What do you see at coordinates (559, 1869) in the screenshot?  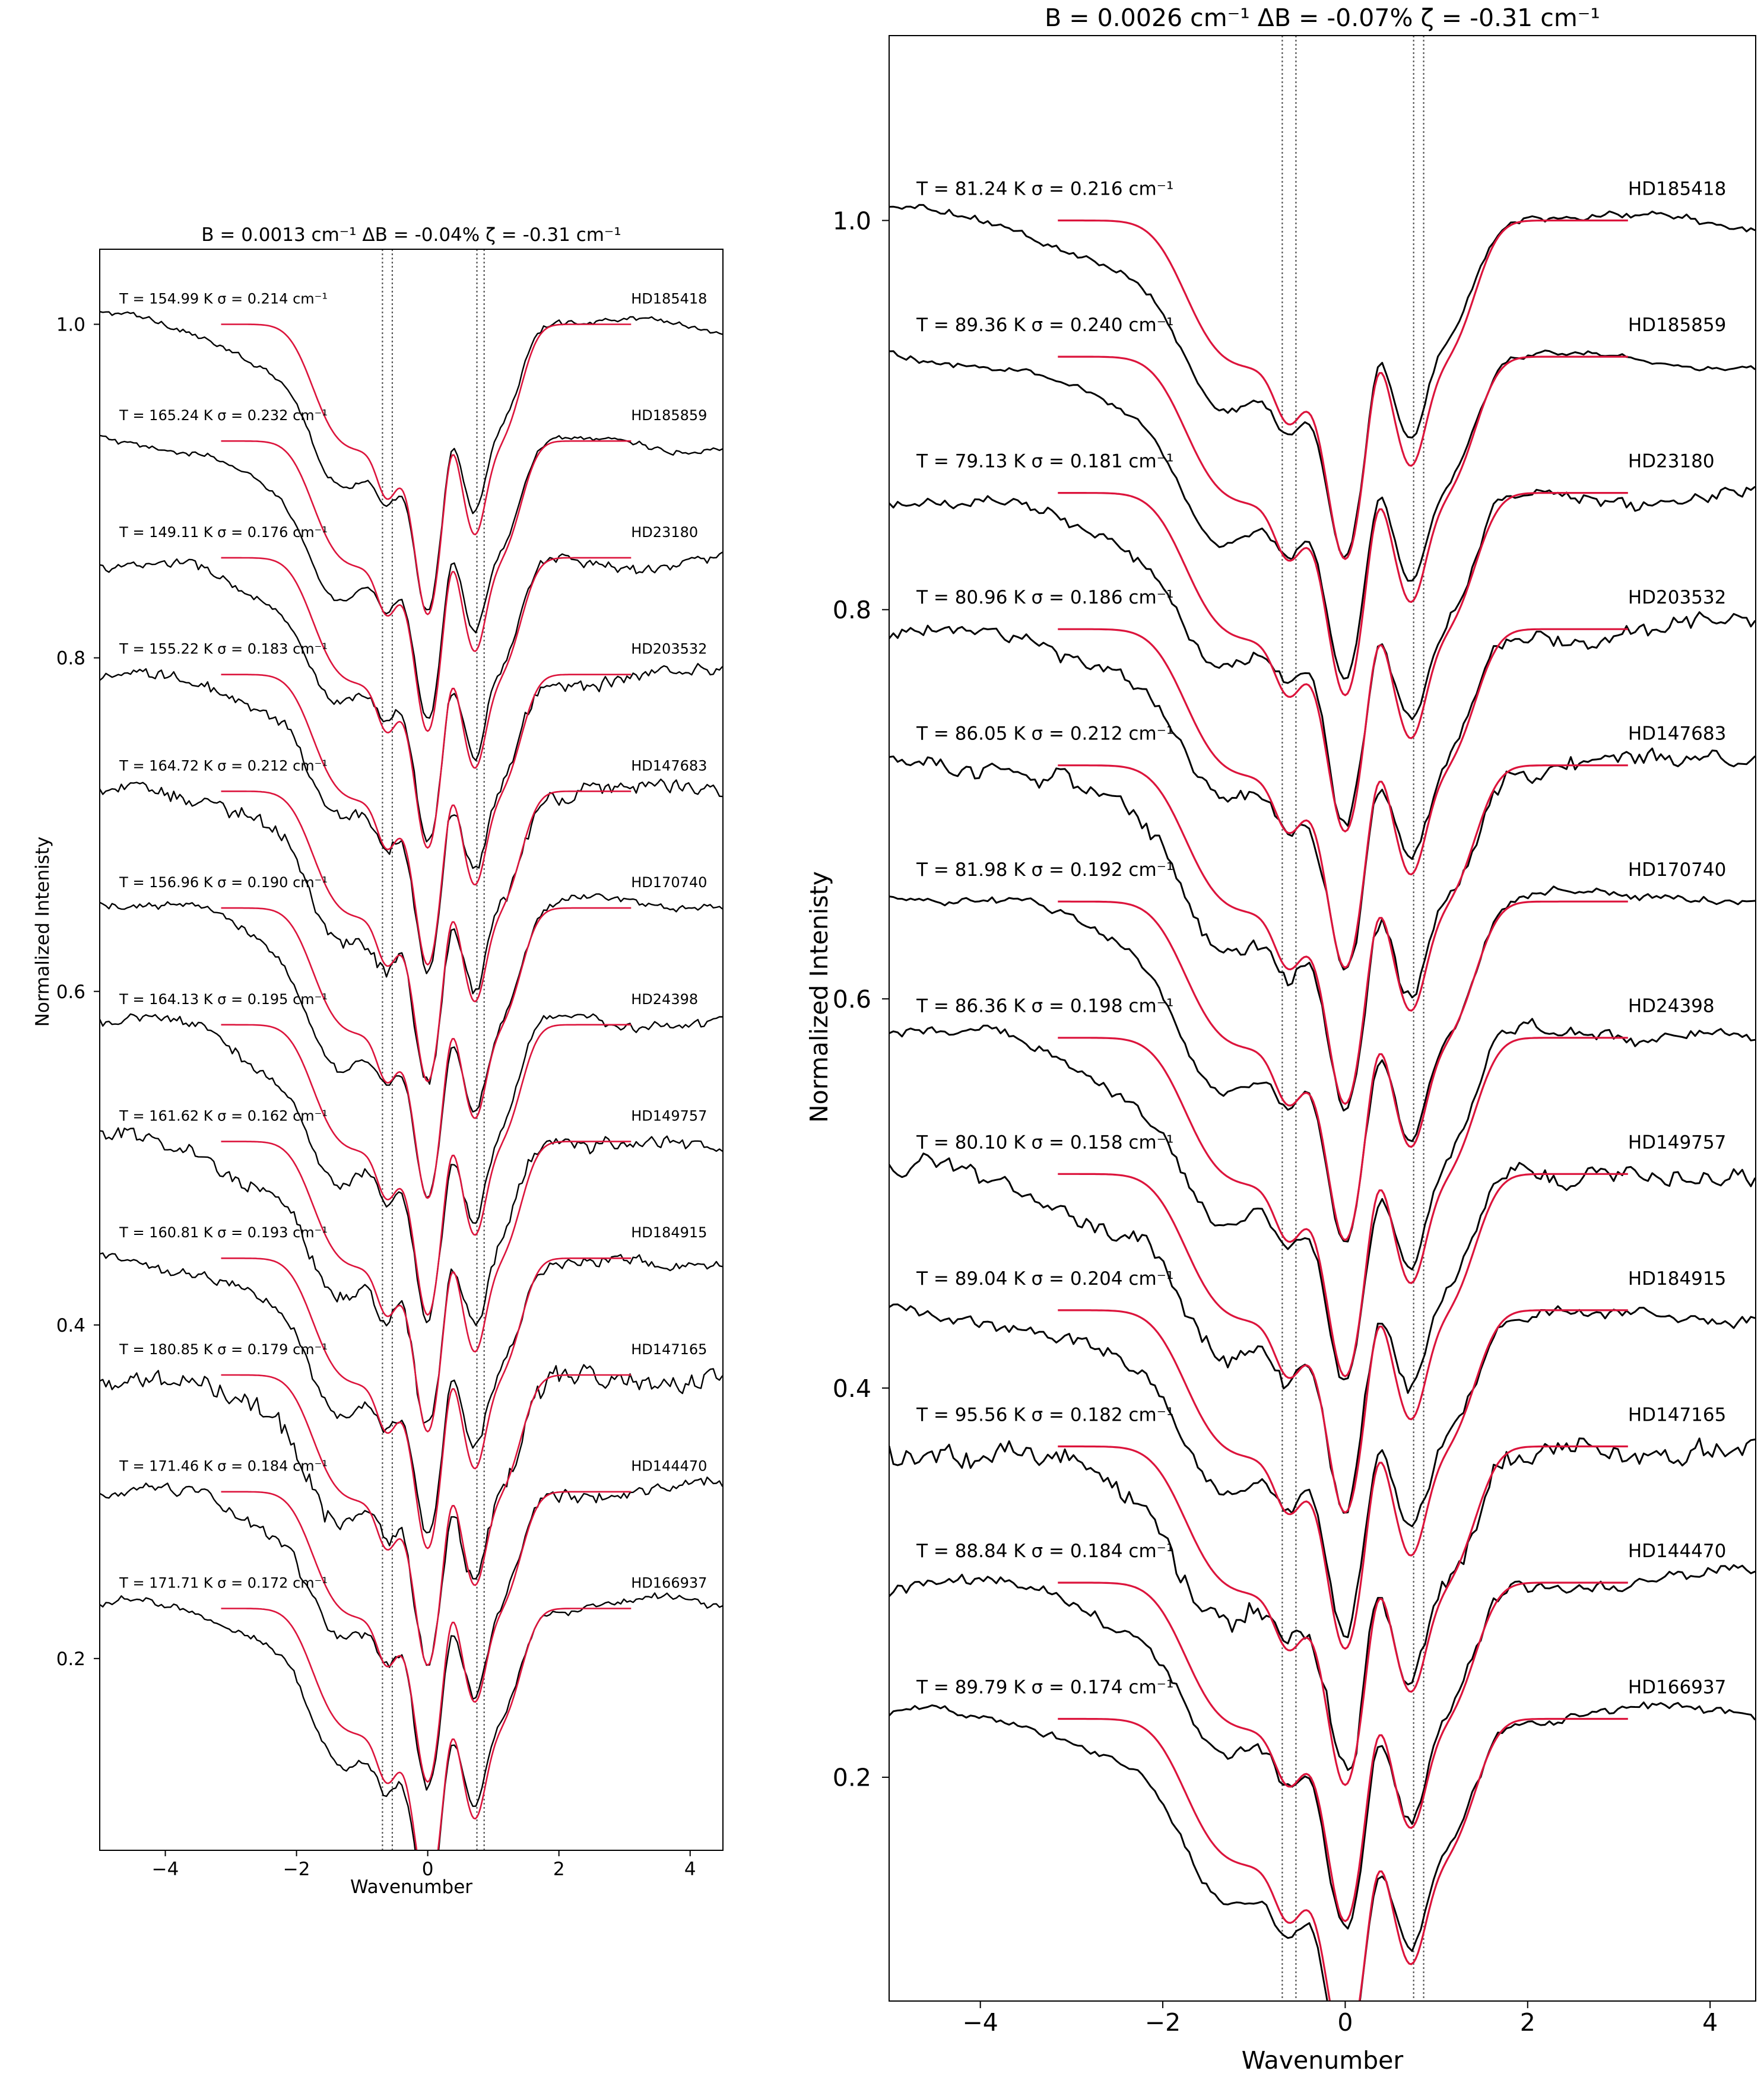 I see `p0-xtick-label-3: 2` at bounding box center [559, 1869].